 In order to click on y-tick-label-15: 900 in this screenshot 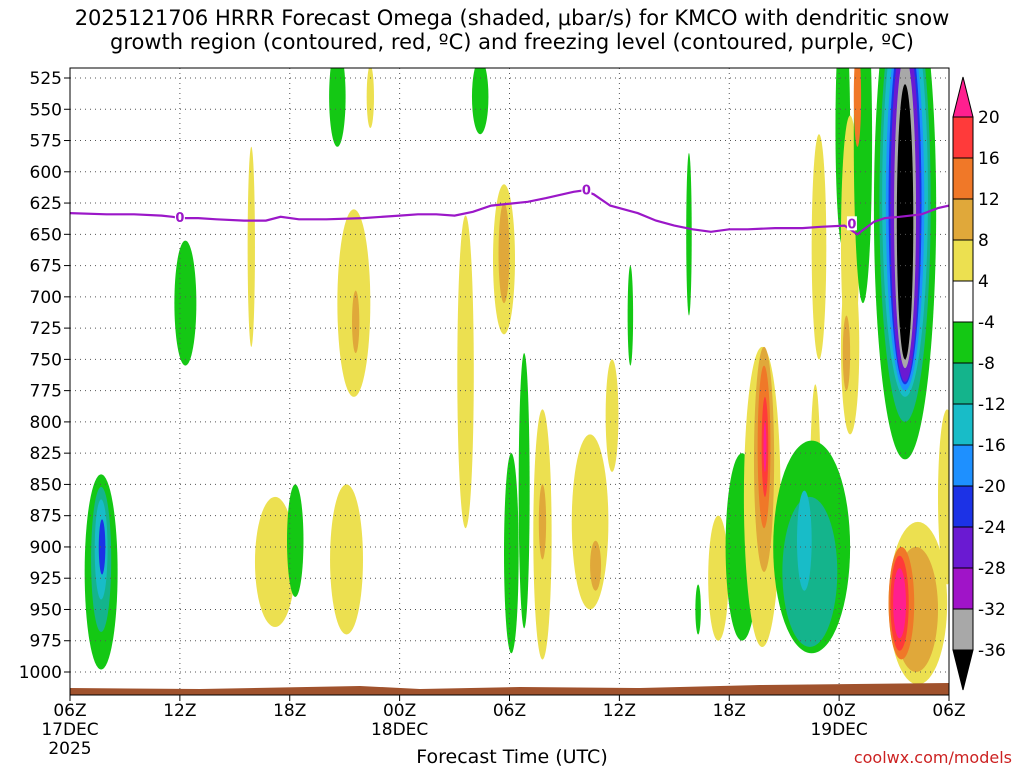, I will do `click(46, 548)`.